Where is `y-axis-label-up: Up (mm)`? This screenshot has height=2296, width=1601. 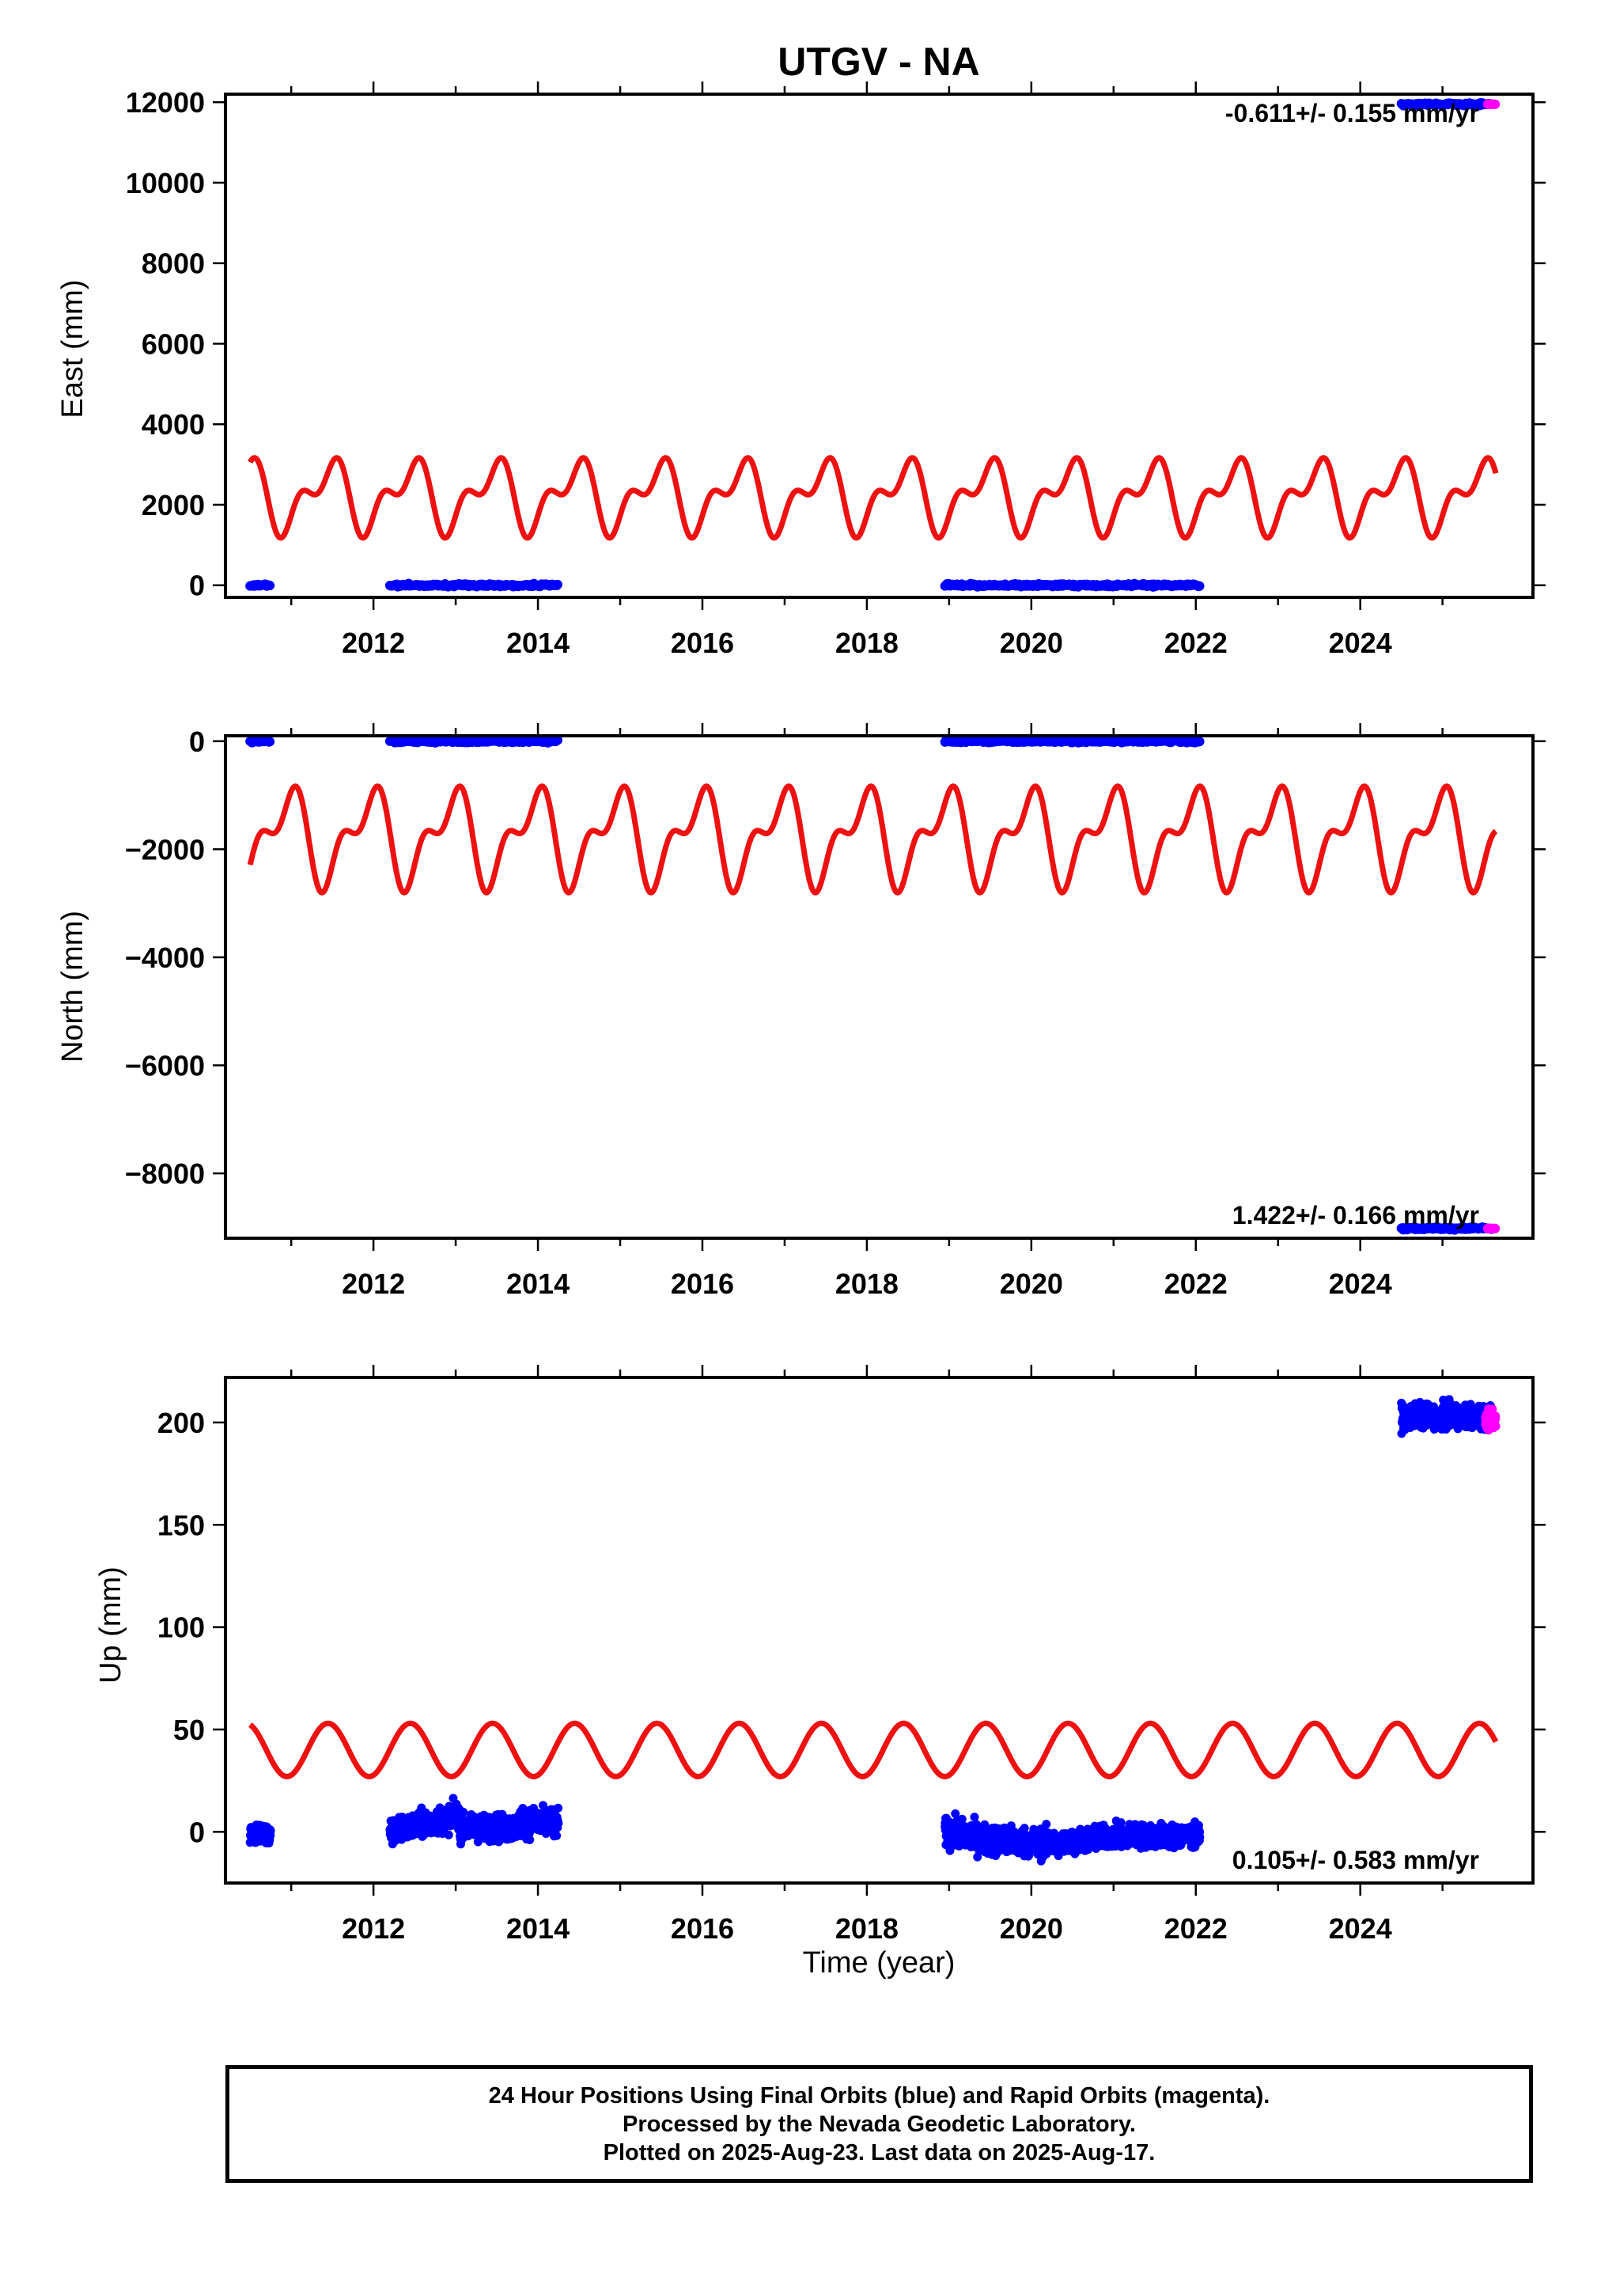 y-axis-label-up: Up (mm) is located at coordinates (111, 1625).